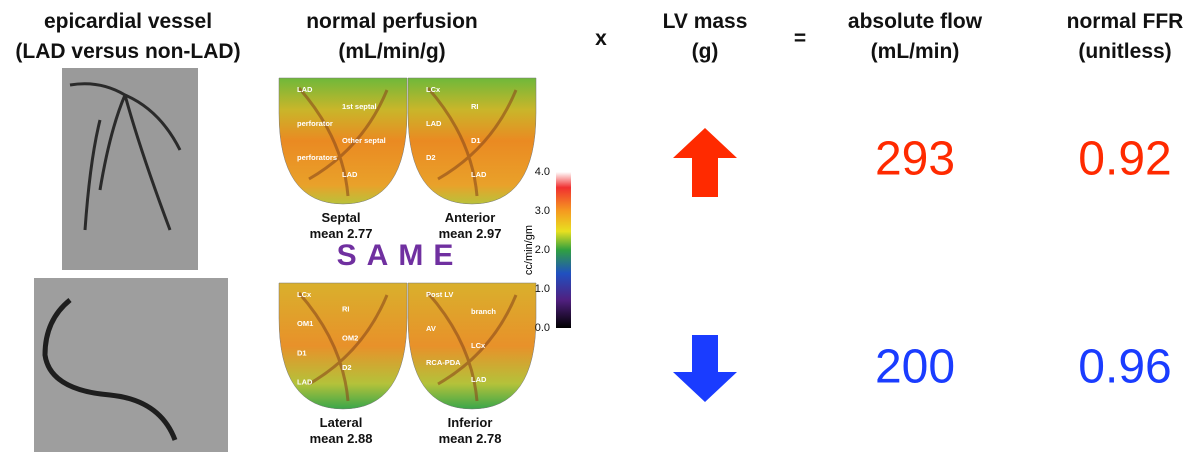 The image size is (1200, 465). What do you see at coordinates (915, 159) in the screenshot?
I see `flow-high: 293` at bounding box center [915, 159].